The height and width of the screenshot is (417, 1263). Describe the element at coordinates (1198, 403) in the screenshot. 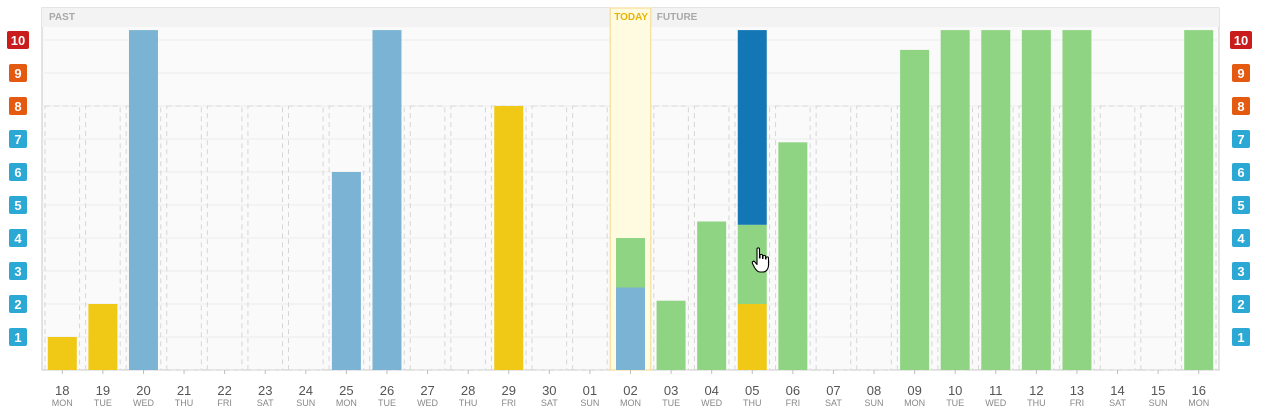

I see `x-tick-weekday-16: MON` at that location.